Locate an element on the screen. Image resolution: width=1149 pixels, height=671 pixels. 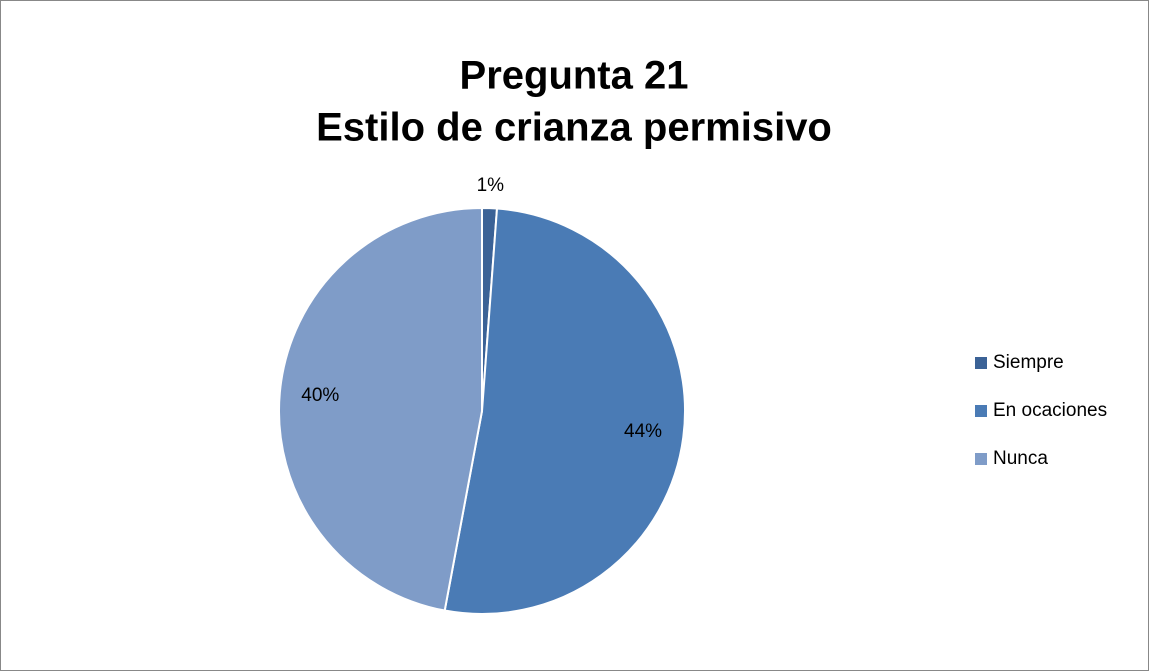
legend-label: En ocaciones is located at coordinates (1050, 410).